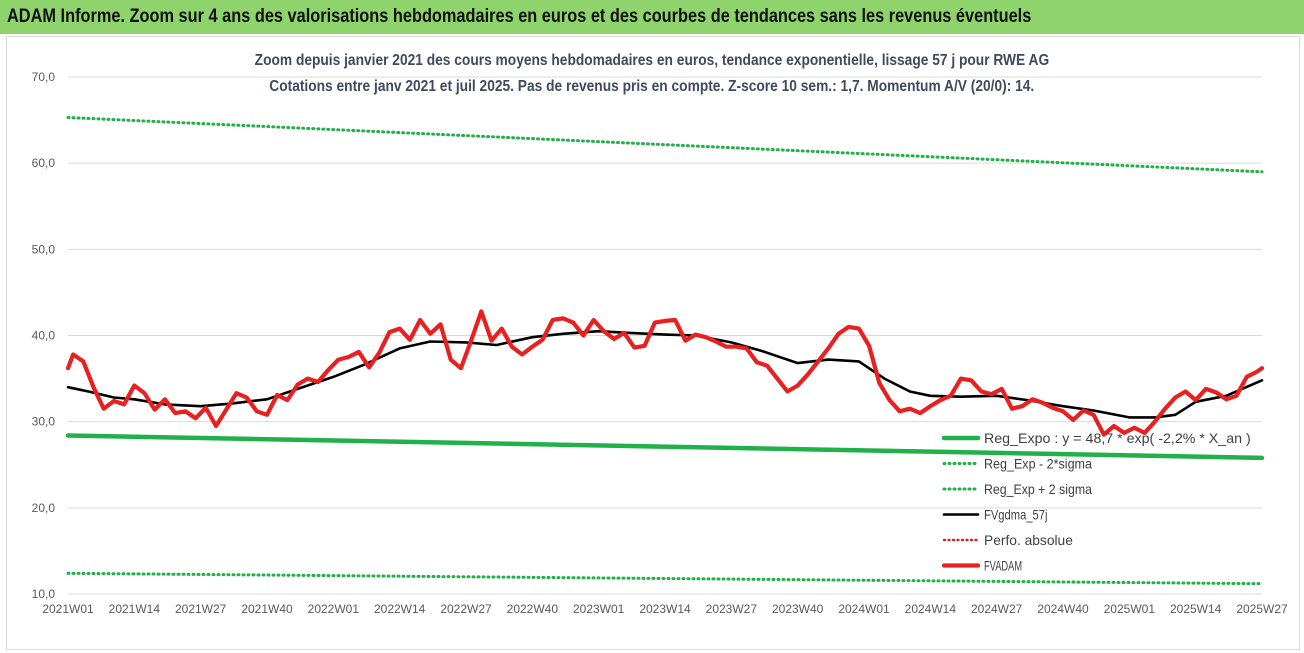  What do you see at coordinates (466, 609) in the screenshot?
I see `x-tick-label: 2022W27` at bounding box center [466, 609].